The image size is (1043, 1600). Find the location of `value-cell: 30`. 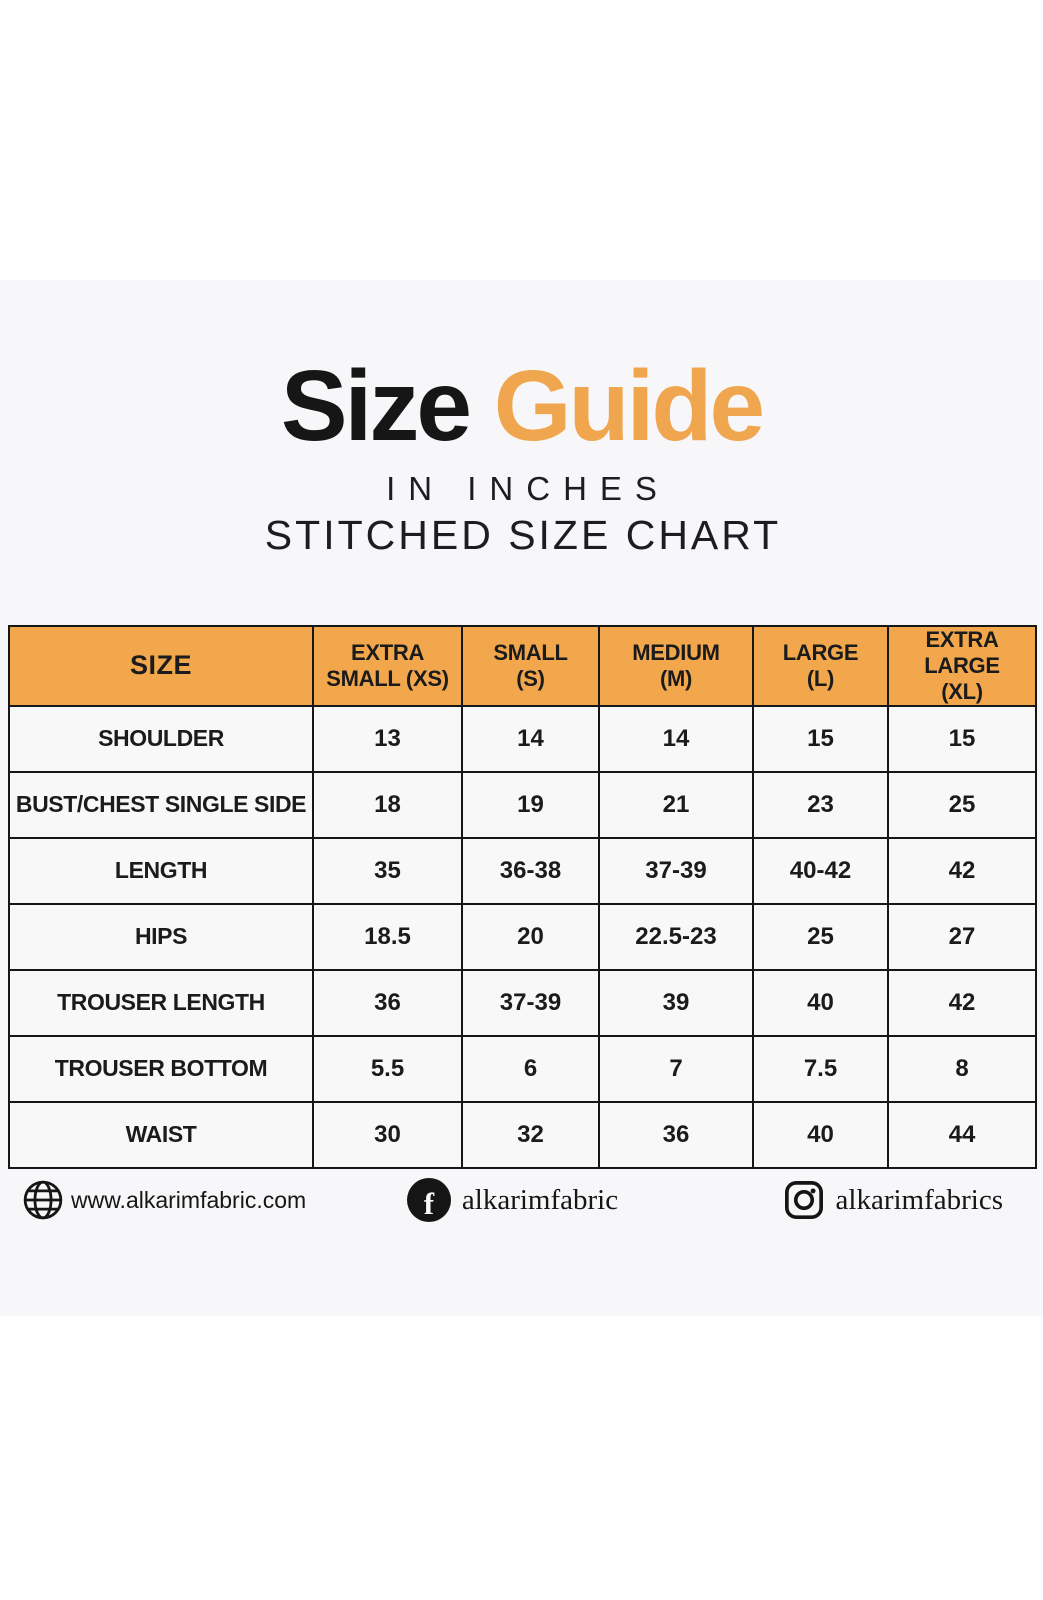

value-cell: 30 is located at coordinates (387, 1134).